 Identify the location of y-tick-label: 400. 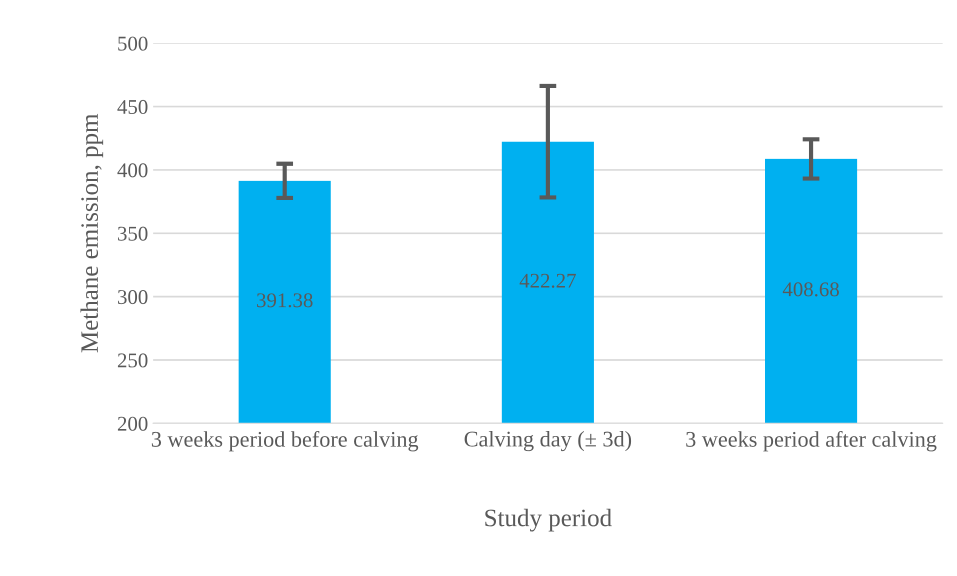
(132, 170).